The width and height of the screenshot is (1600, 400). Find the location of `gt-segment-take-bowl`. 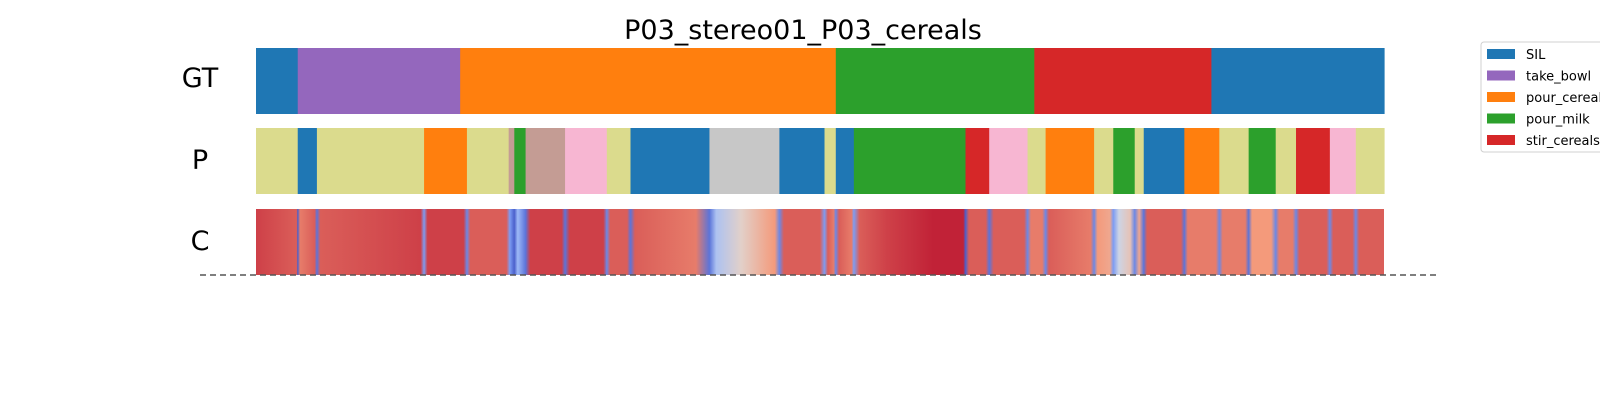

gt-segment-take-bowl is located at coordinates (379, 81).